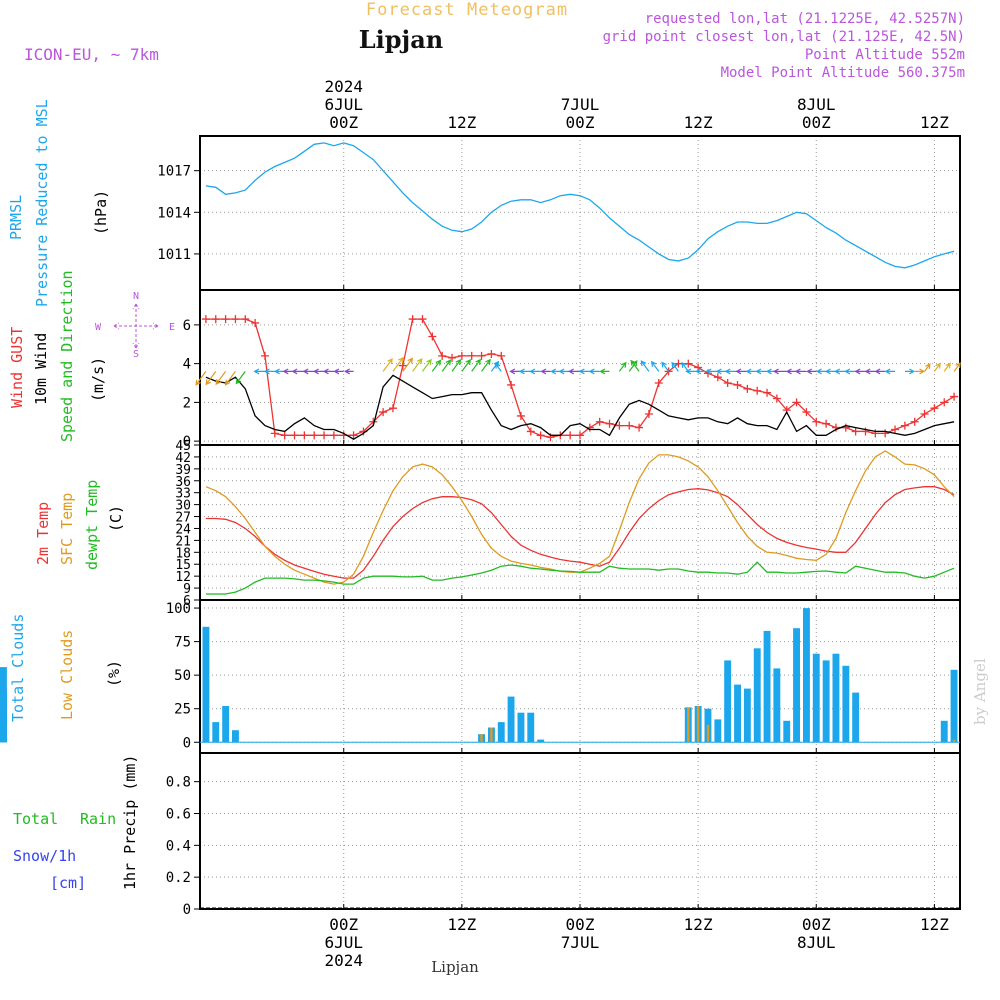  Describe the element at coordinates (178, 609) in the screenshot. I see `y-tick-label: 100` at that location.